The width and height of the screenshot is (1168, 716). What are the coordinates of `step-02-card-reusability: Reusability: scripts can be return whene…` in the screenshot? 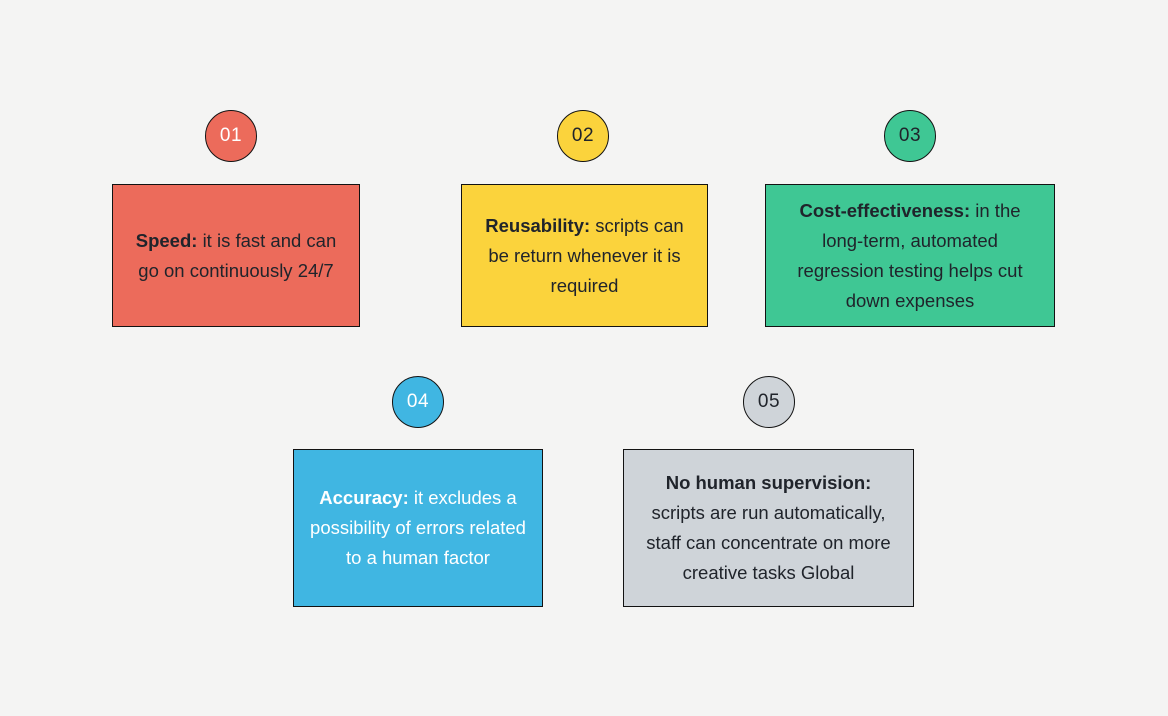 It's located at (584, 255).